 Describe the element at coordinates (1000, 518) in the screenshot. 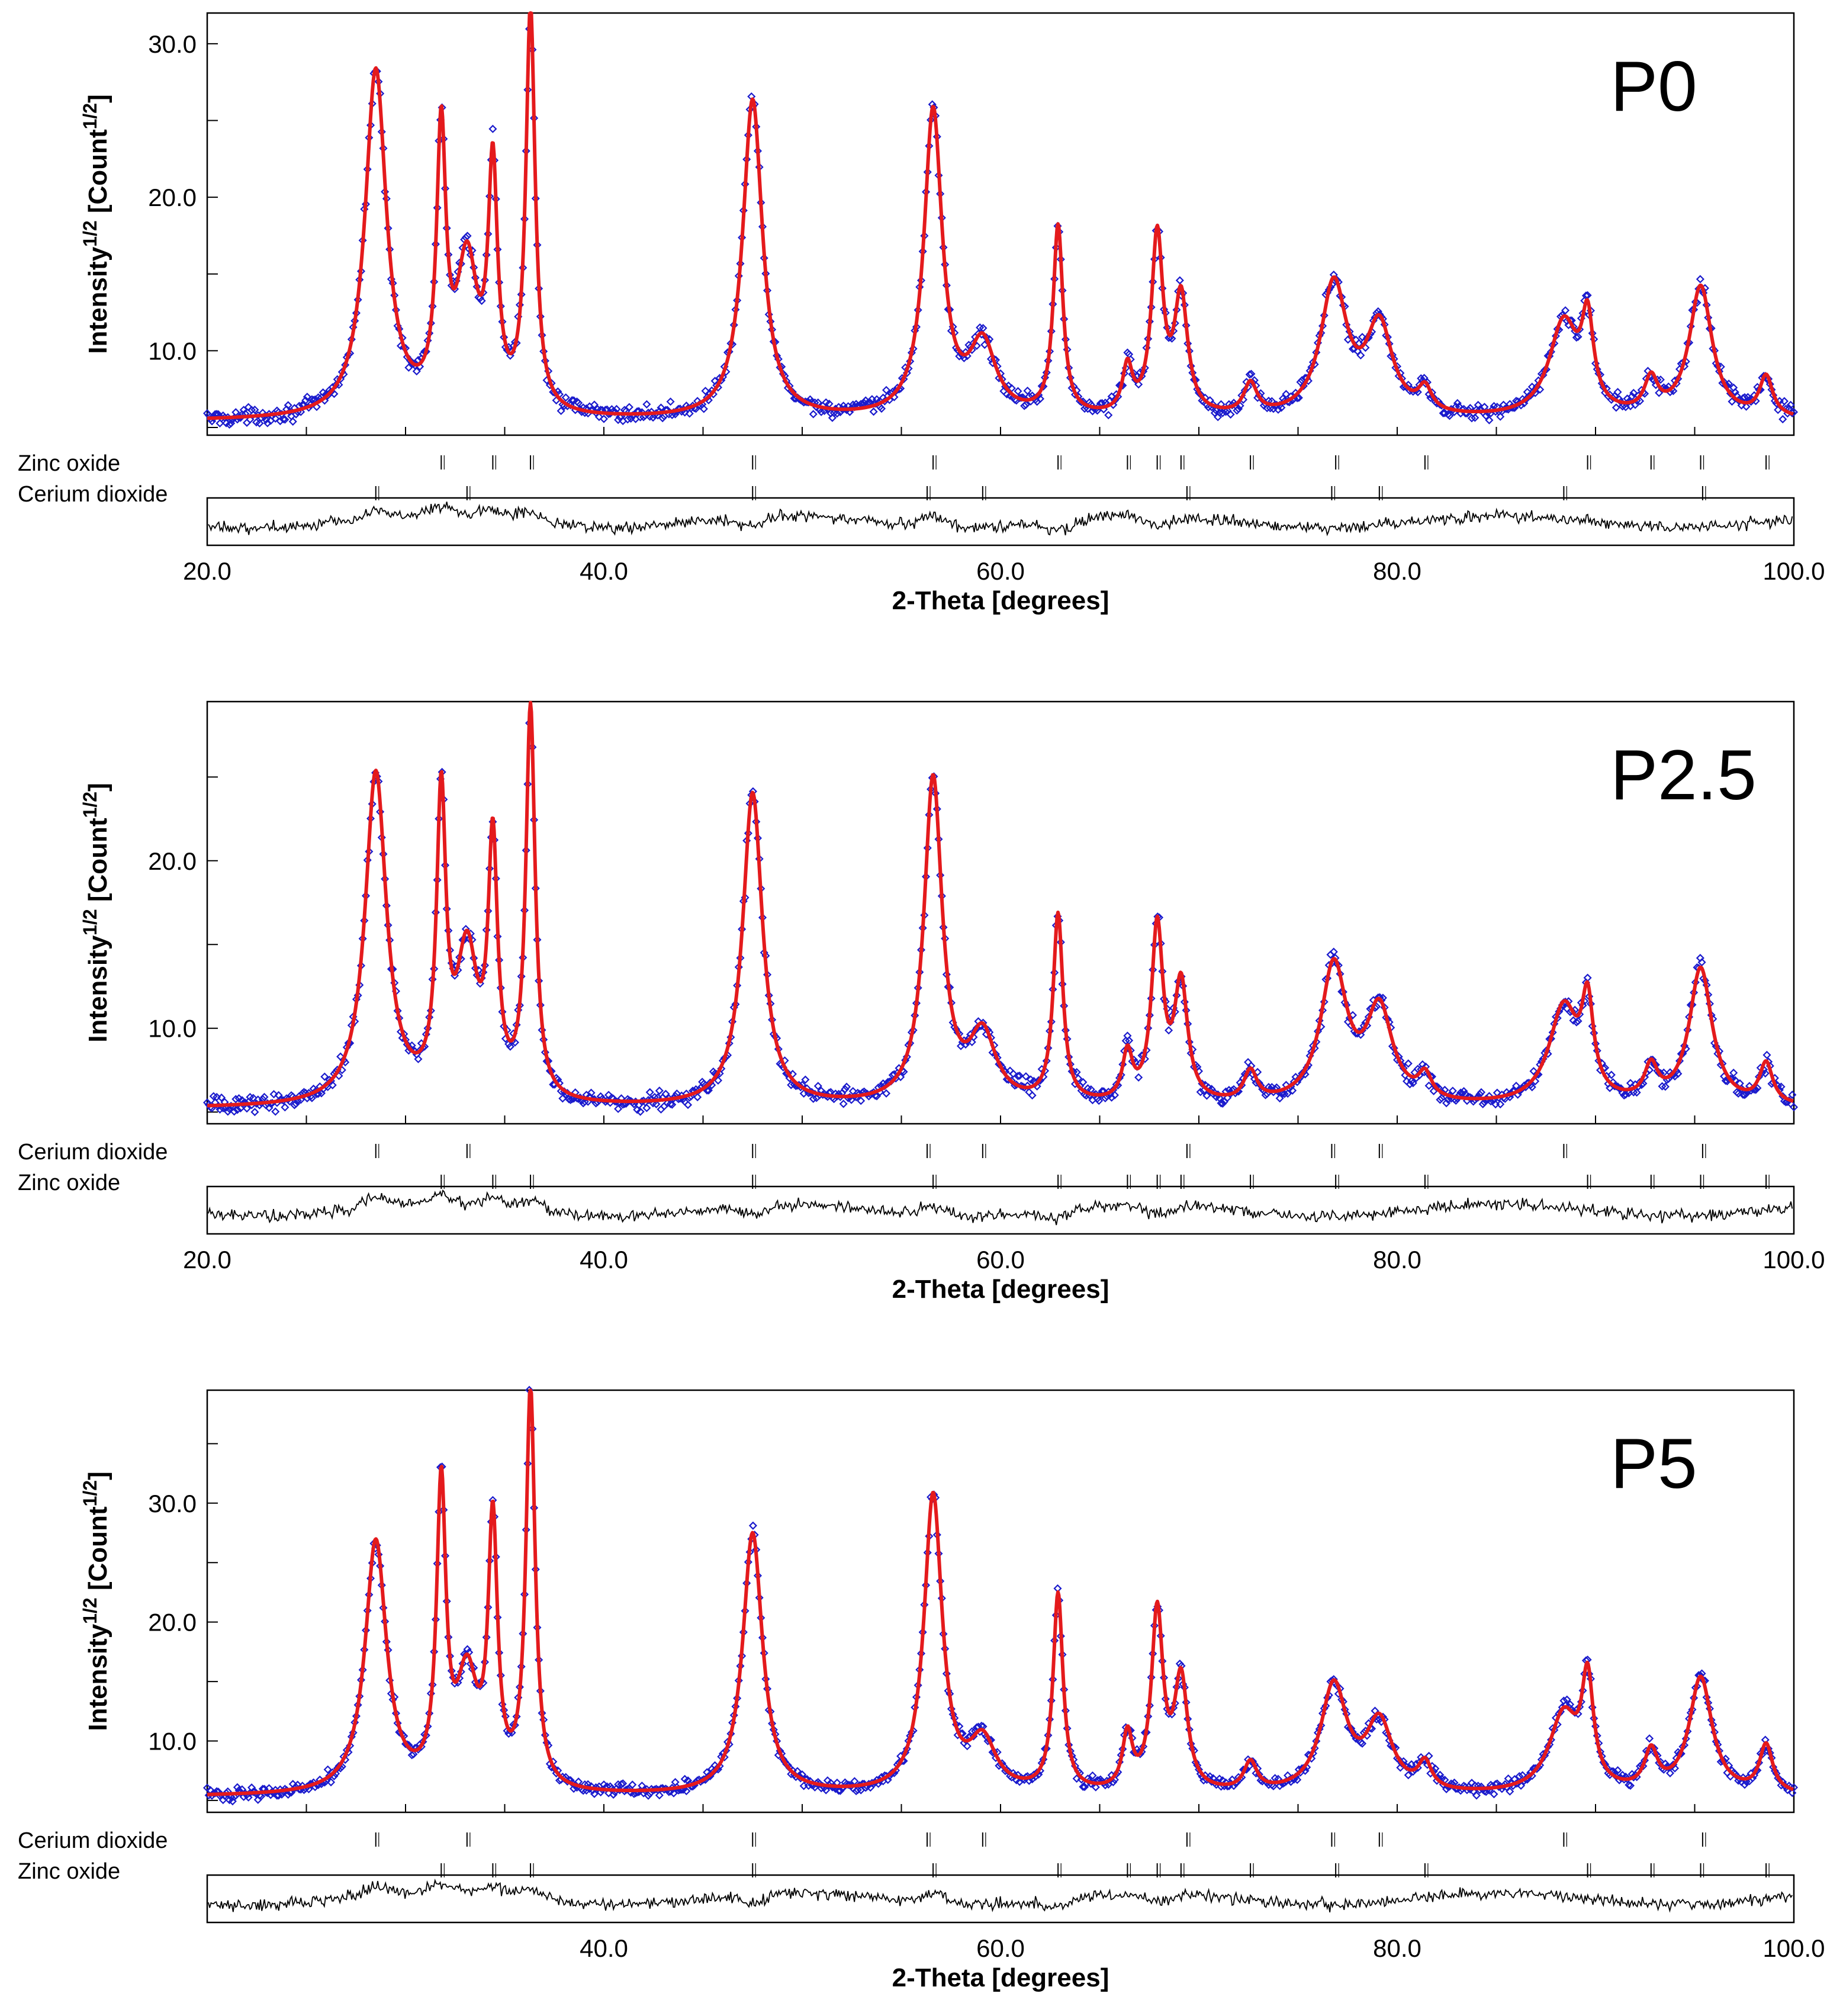

I see `difference-curve` at that location.